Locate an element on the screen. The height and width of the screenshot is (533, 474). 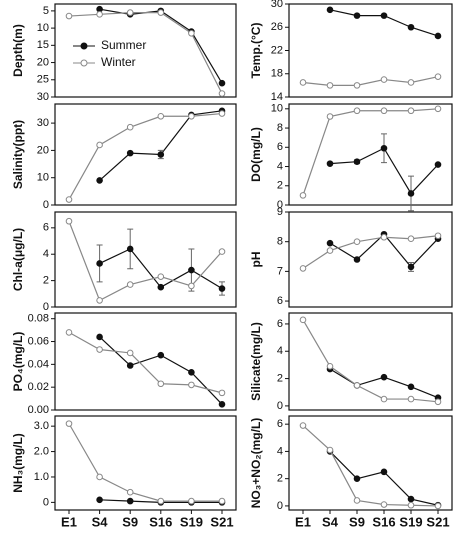
y-tick-label: 30 is located at coordinates (43, 97).